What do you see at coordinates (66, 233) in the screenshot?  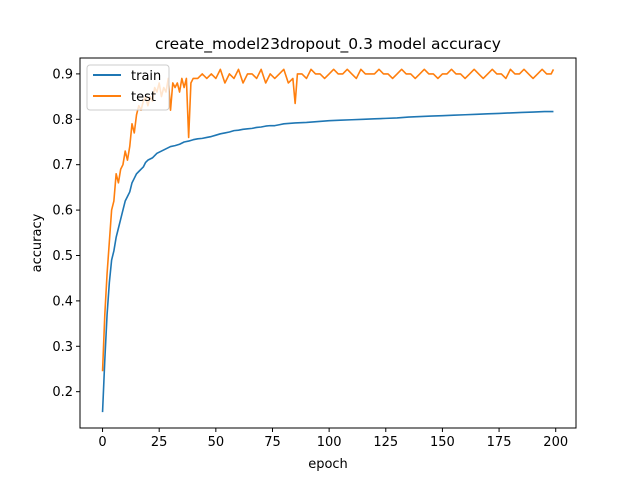 I see `y-axis: 0.2 0.3 0.4 0.5 0.6 0.7 0.8 0.9` at bounding box center [66, 233].